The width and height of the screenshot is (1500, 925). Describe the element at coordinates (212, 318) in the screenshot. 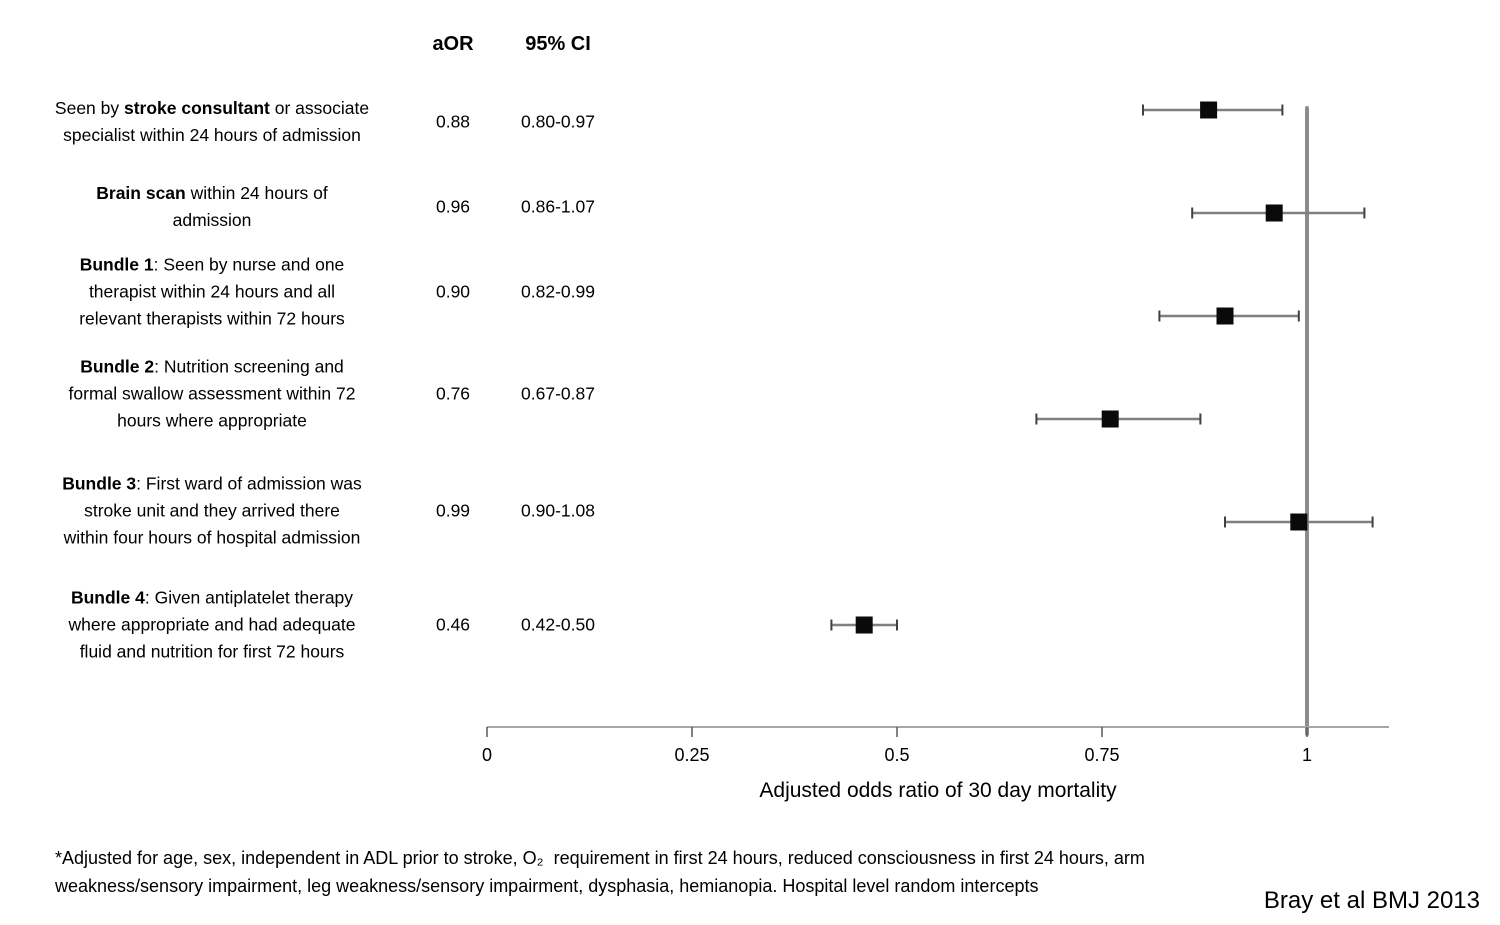

I see `row-label-line: relevant therapists within 72 hours` at that location.